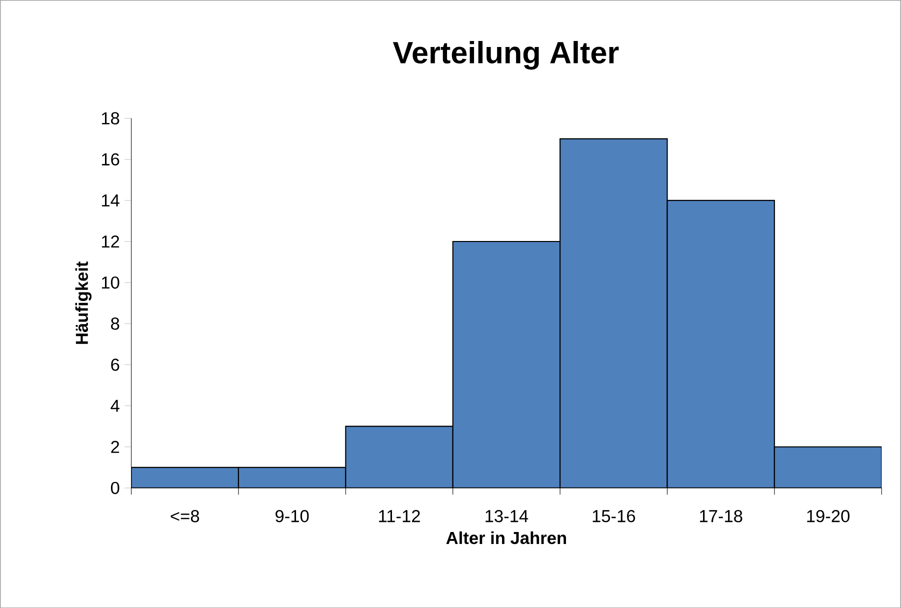 The height and width of the screenshot is (608, 901). Describe the element at coordinates (115, 406) in the screenshot. I see `y-tick-label: 4` at that location.